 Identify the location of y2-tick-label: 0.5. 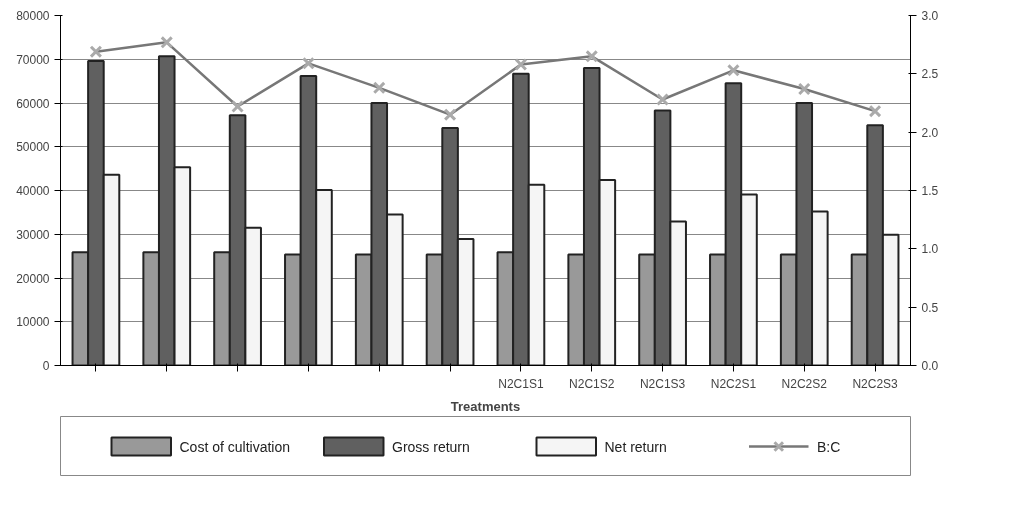
(930, 307).